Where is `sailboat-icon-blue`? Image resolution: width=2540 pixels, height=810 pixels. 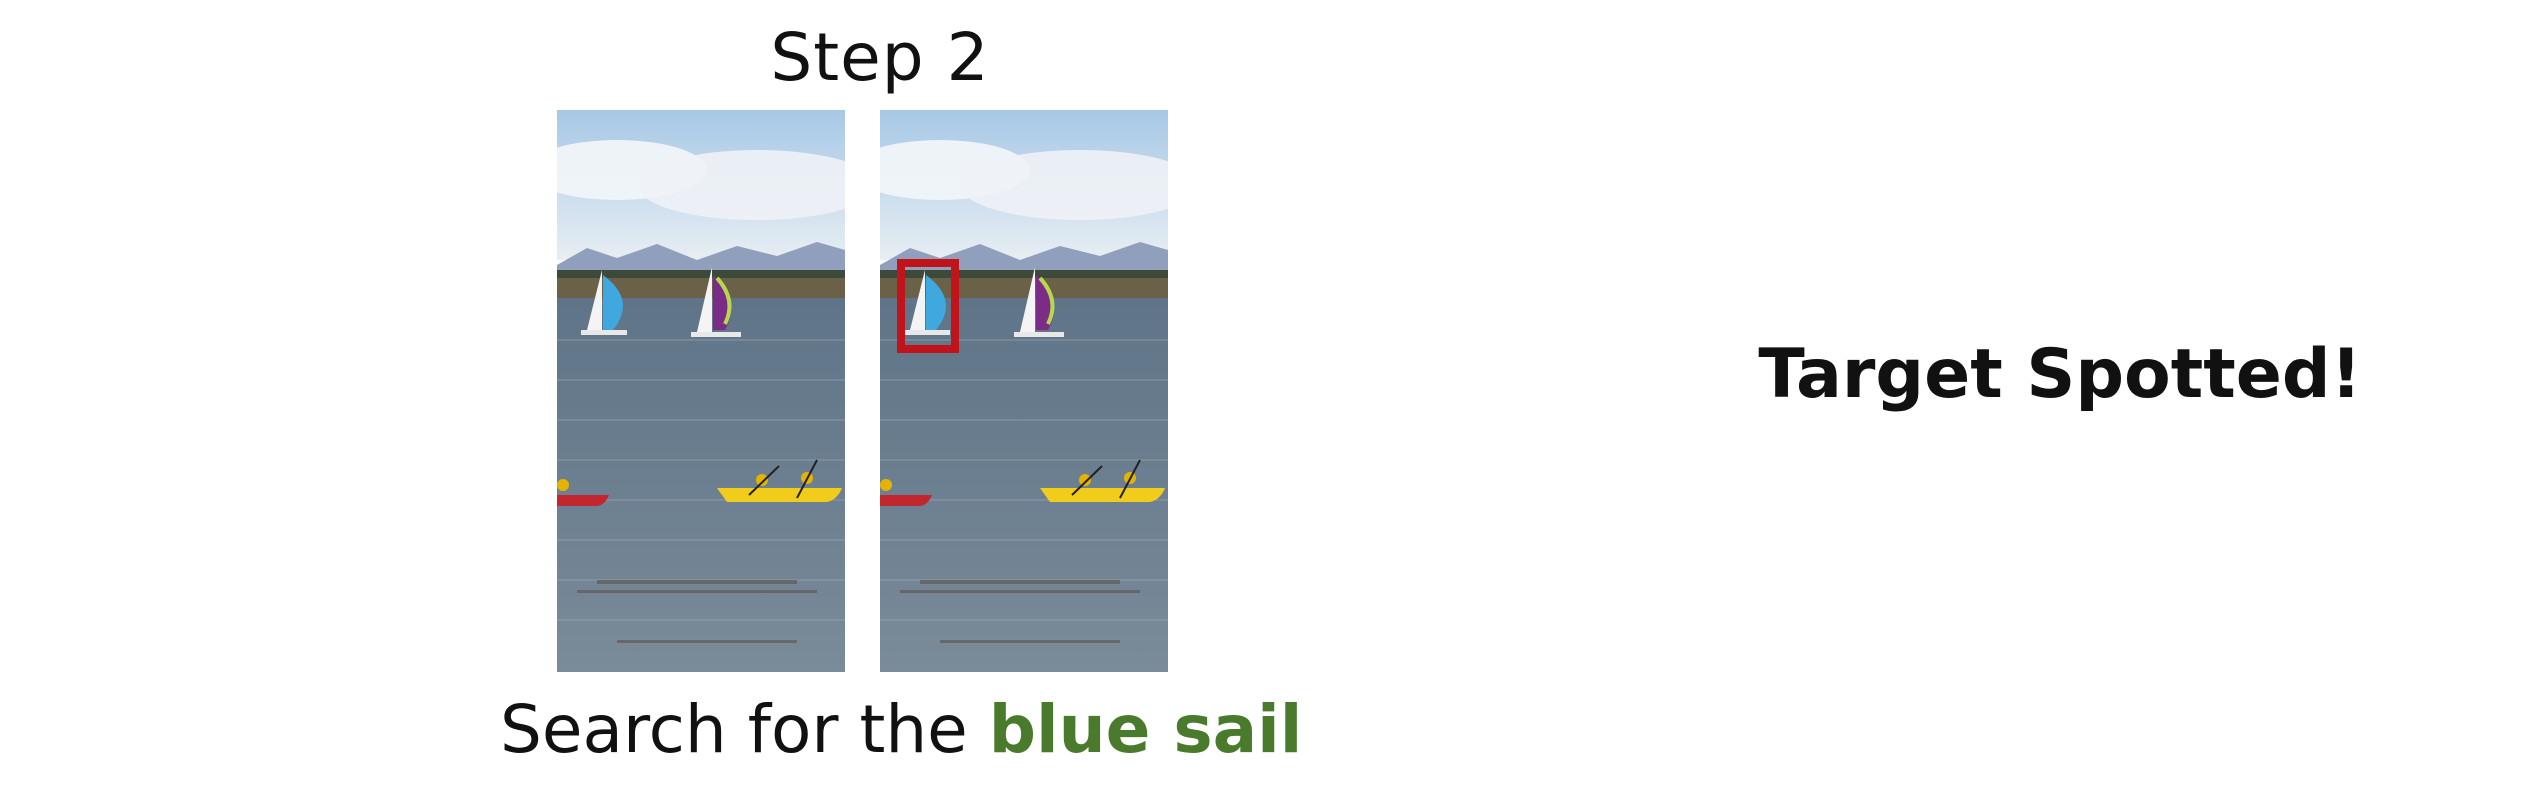
sailboat-icon-blue is located at coordinates (604, 302).